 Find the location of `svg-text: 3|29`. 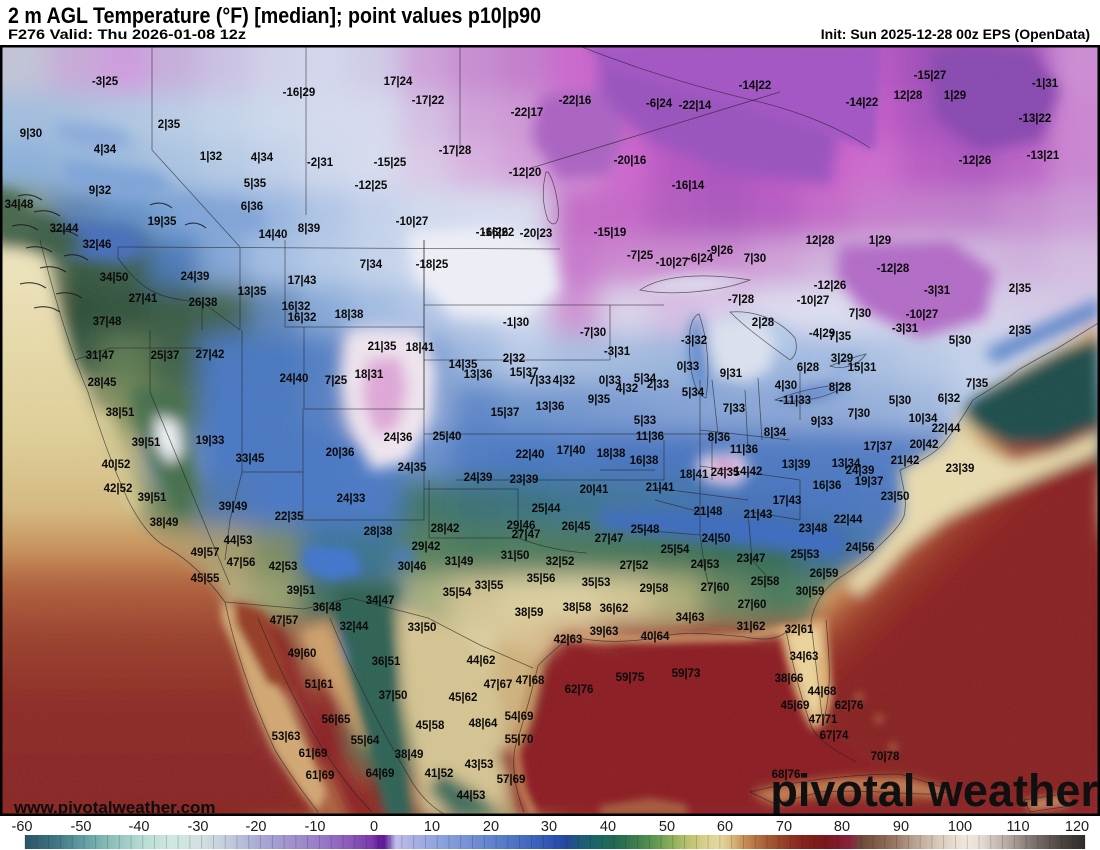

svg-text: 3|29 is located at coordinates (842, 359).